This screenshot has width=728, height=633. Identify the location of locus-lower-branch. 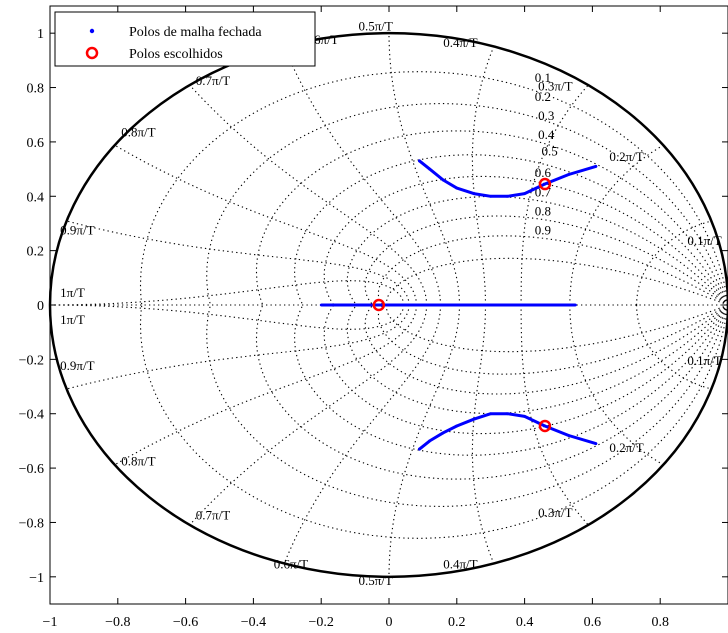
(508, 431).